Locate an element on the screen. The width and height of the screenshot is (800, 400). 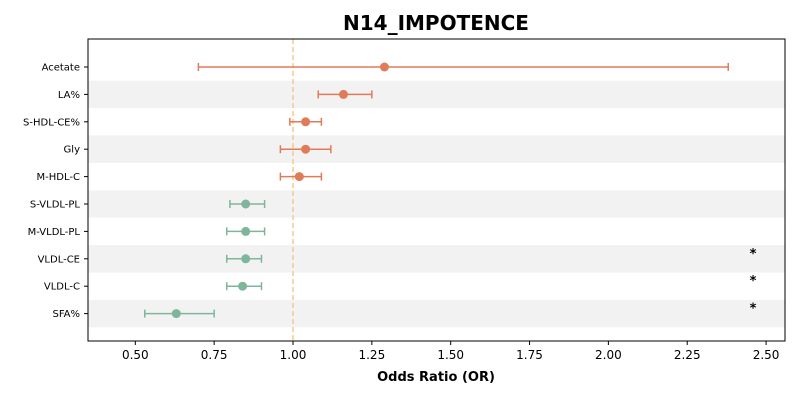
y-tick-label: VLDL-CE is located at coordinates (59, 259).